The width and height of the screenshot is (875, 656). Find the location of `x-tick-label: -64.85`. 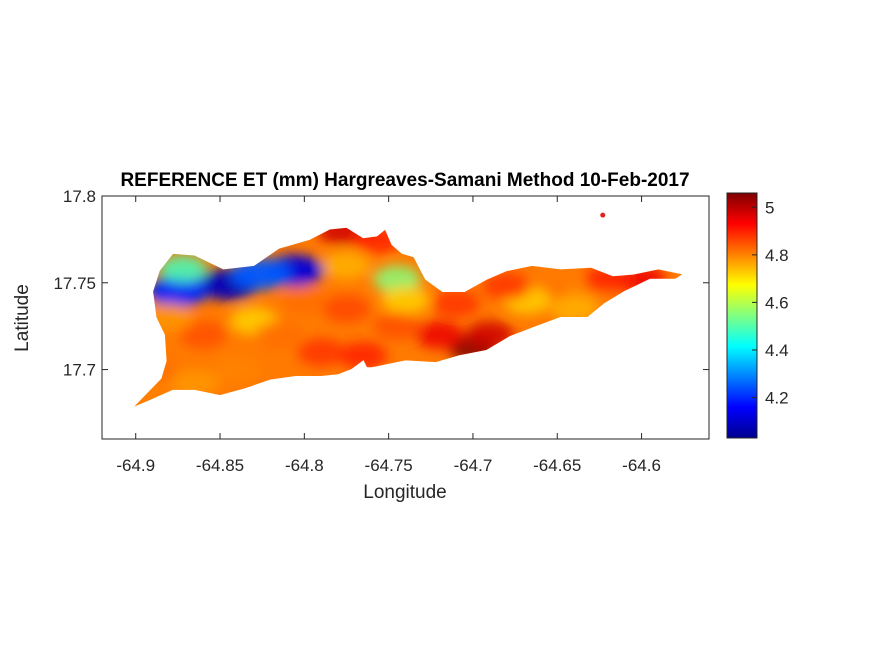

x-tick-label: -64.85 is located at coordinates (220, 465).